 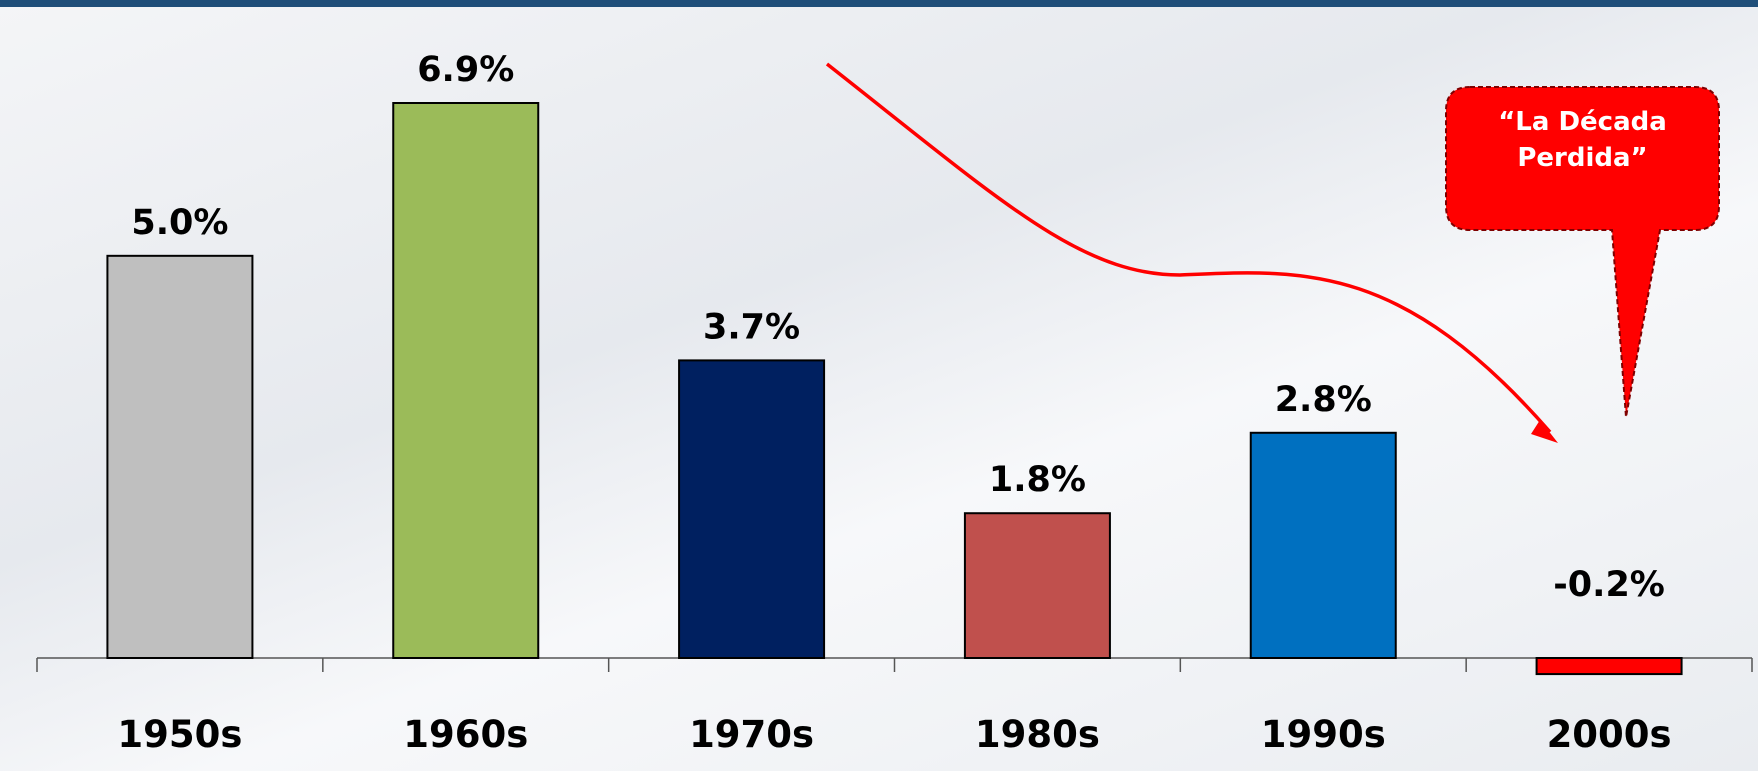 What do you see at coordinates (1037, 480) in the screenshot?
I see `value-label: 1.8%` at bounding box center [1037, 480].